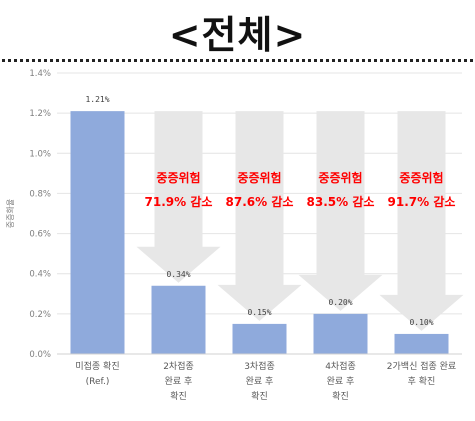 This screenshot has width=475, height=421. What do you see at coordinates (237, 35) in the screenshot?
I see `page-title: <전체>` at bounding box center [237, 35].